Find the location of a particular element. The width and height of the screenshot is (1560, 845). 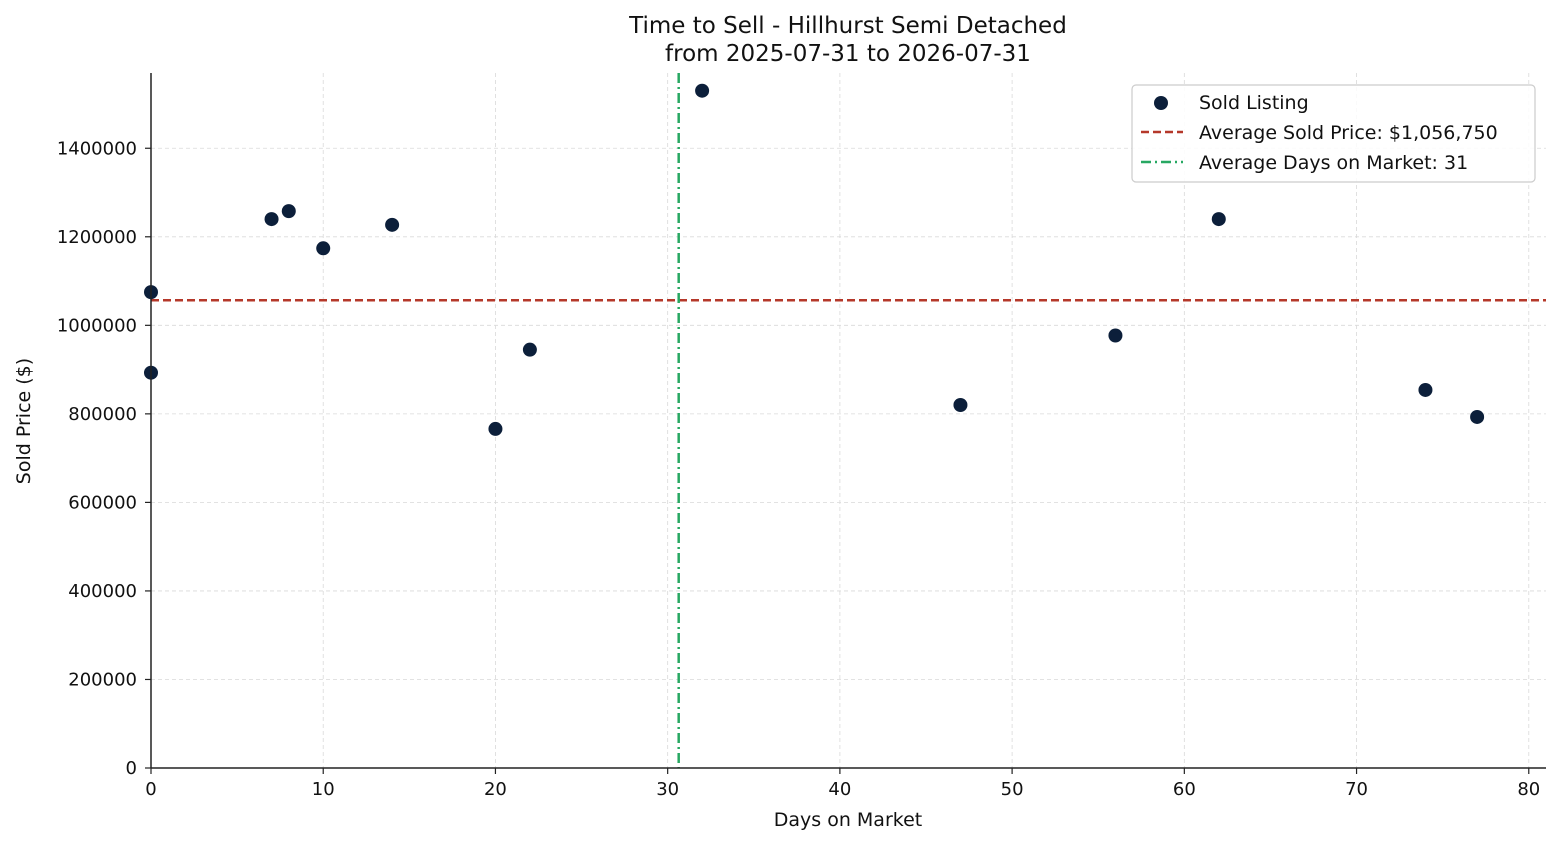

y-tick-label: 1000000 is located at coordinates (97, 325).